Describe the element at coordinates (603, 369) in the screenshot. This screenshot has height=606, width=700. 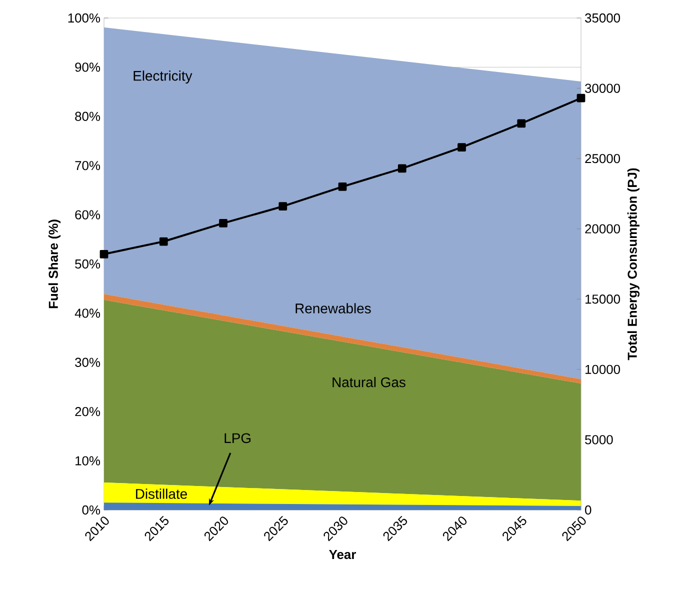
I see `y2-tick-label: 10000` at that location.